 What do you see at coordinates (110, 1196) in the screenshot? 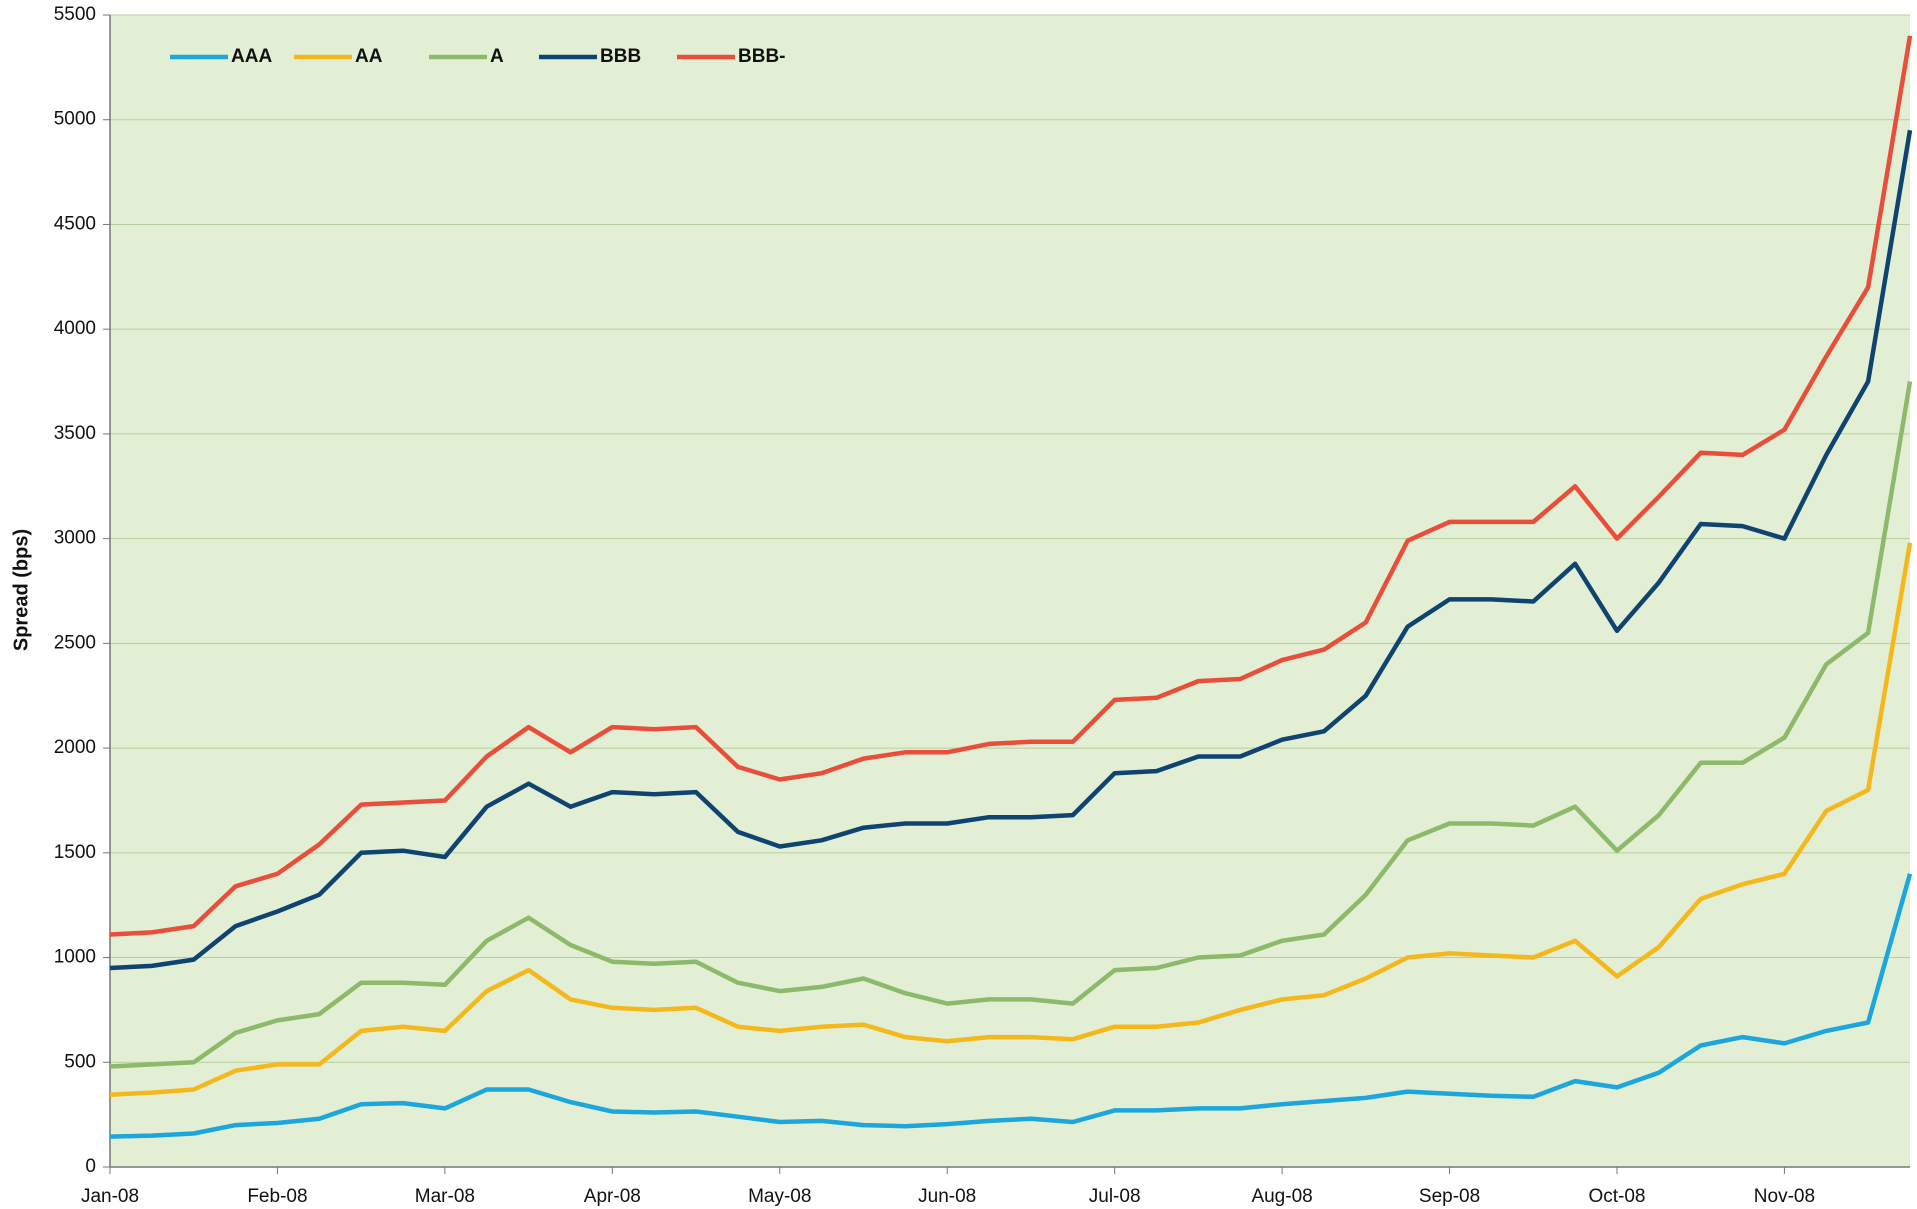
I see `x-tick-label: Jan-08` at bounding box center [110, 1196].